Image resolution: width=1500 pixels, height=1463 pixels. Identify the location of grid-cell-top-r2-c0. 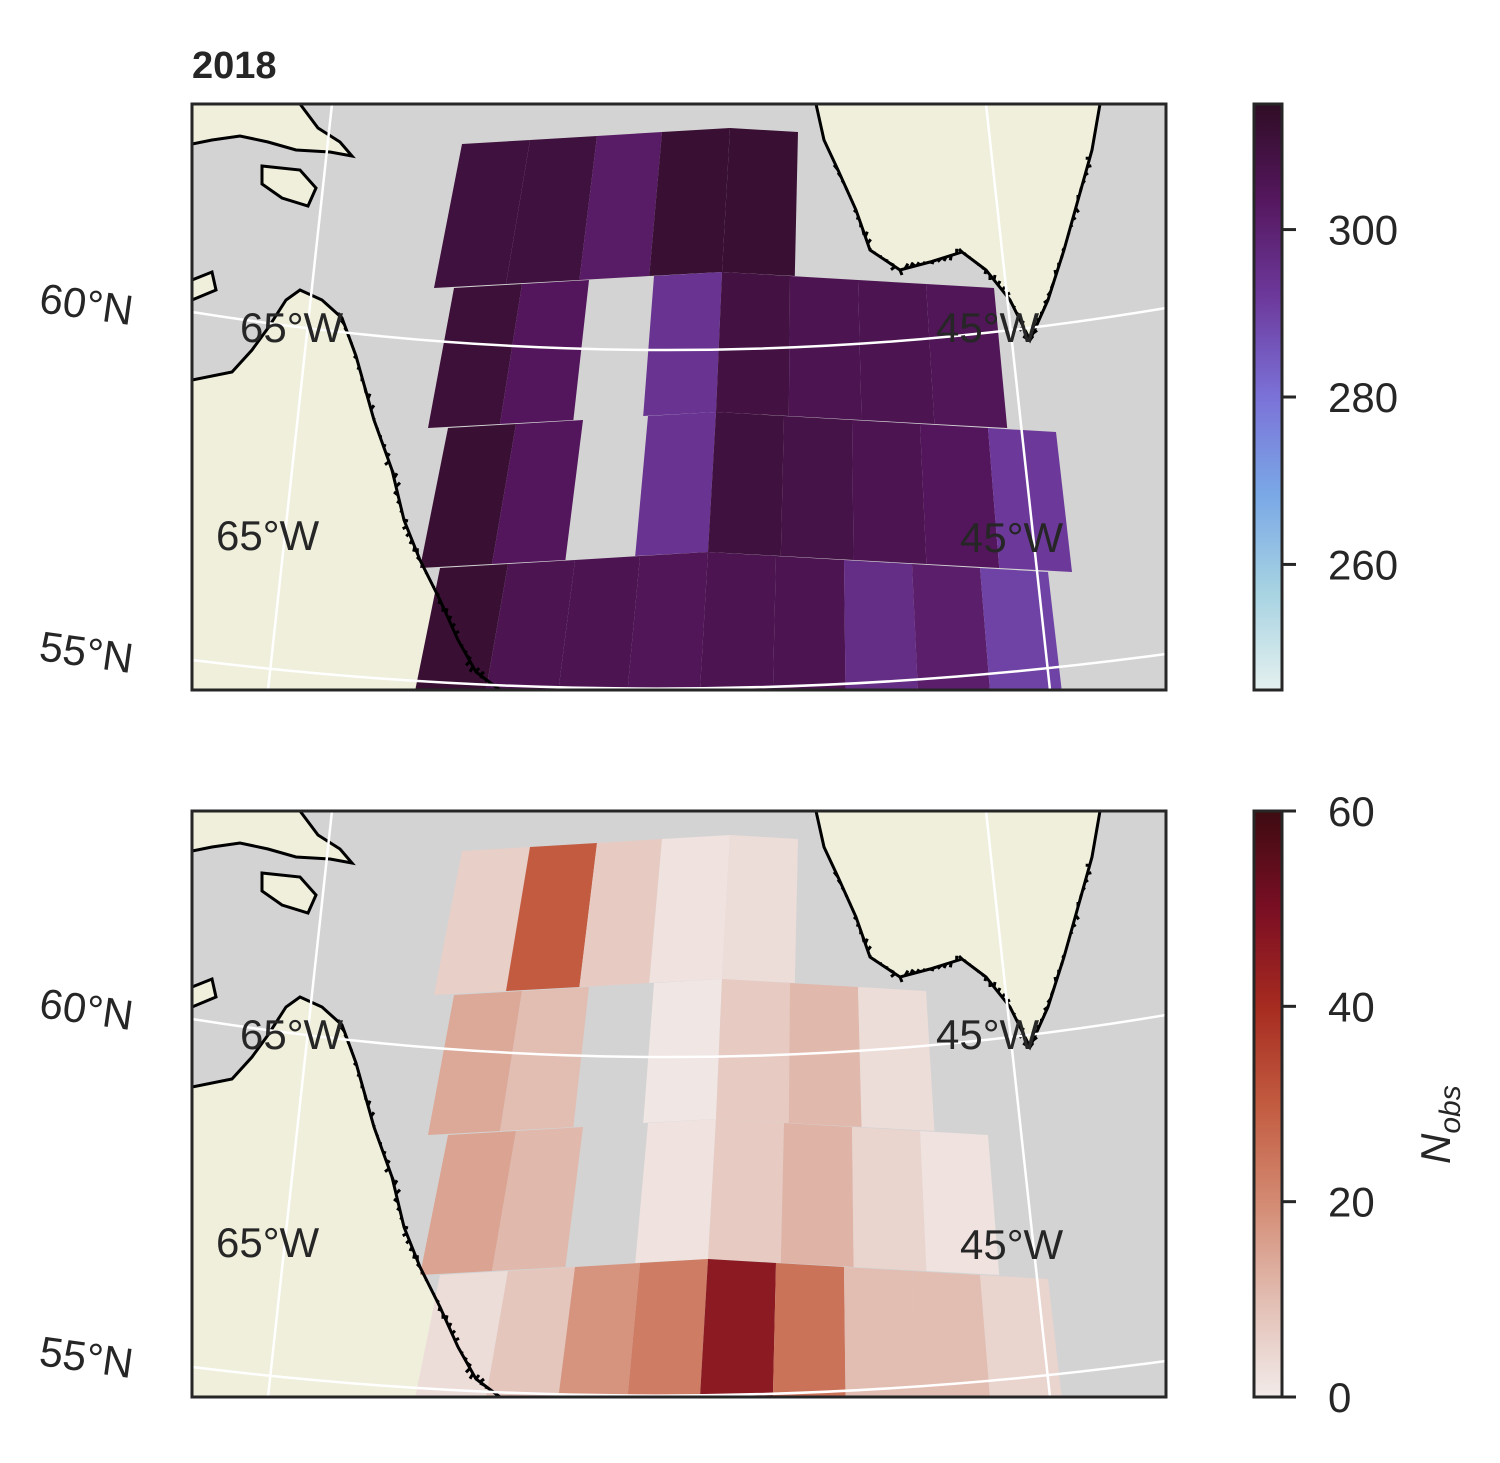
(468, 496).